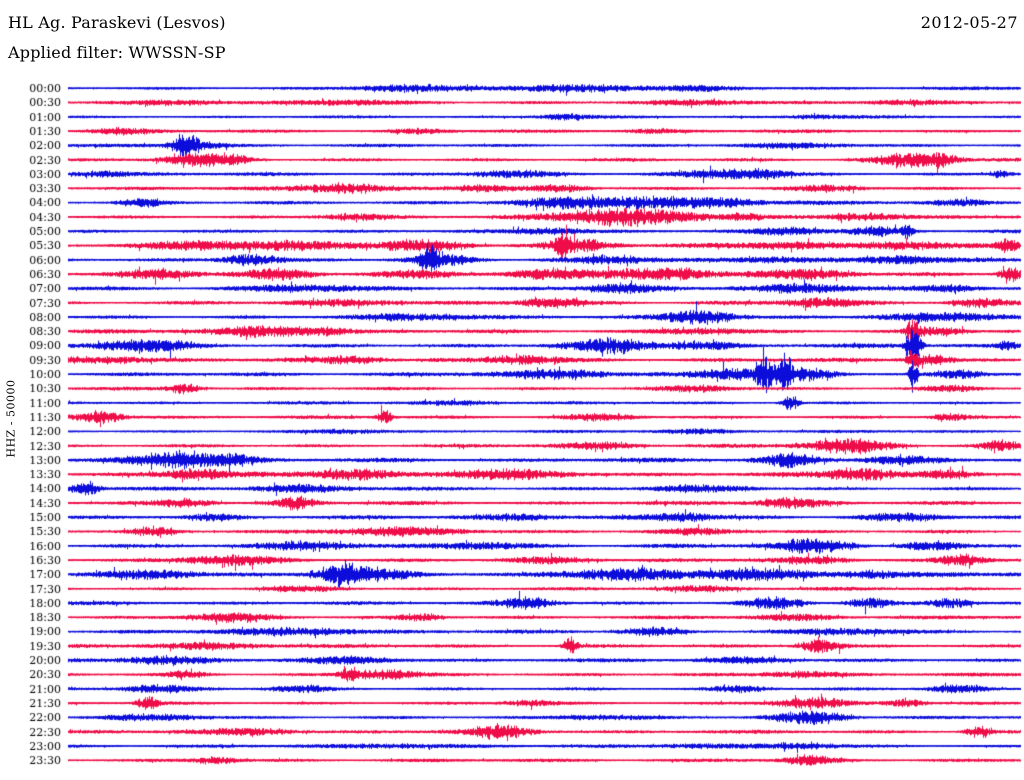 This screenshot has width=1024, height=780. Describe the element at coordinates (969, 22) in the screenshot. I see `record-date: 2012-05-27` at that location.